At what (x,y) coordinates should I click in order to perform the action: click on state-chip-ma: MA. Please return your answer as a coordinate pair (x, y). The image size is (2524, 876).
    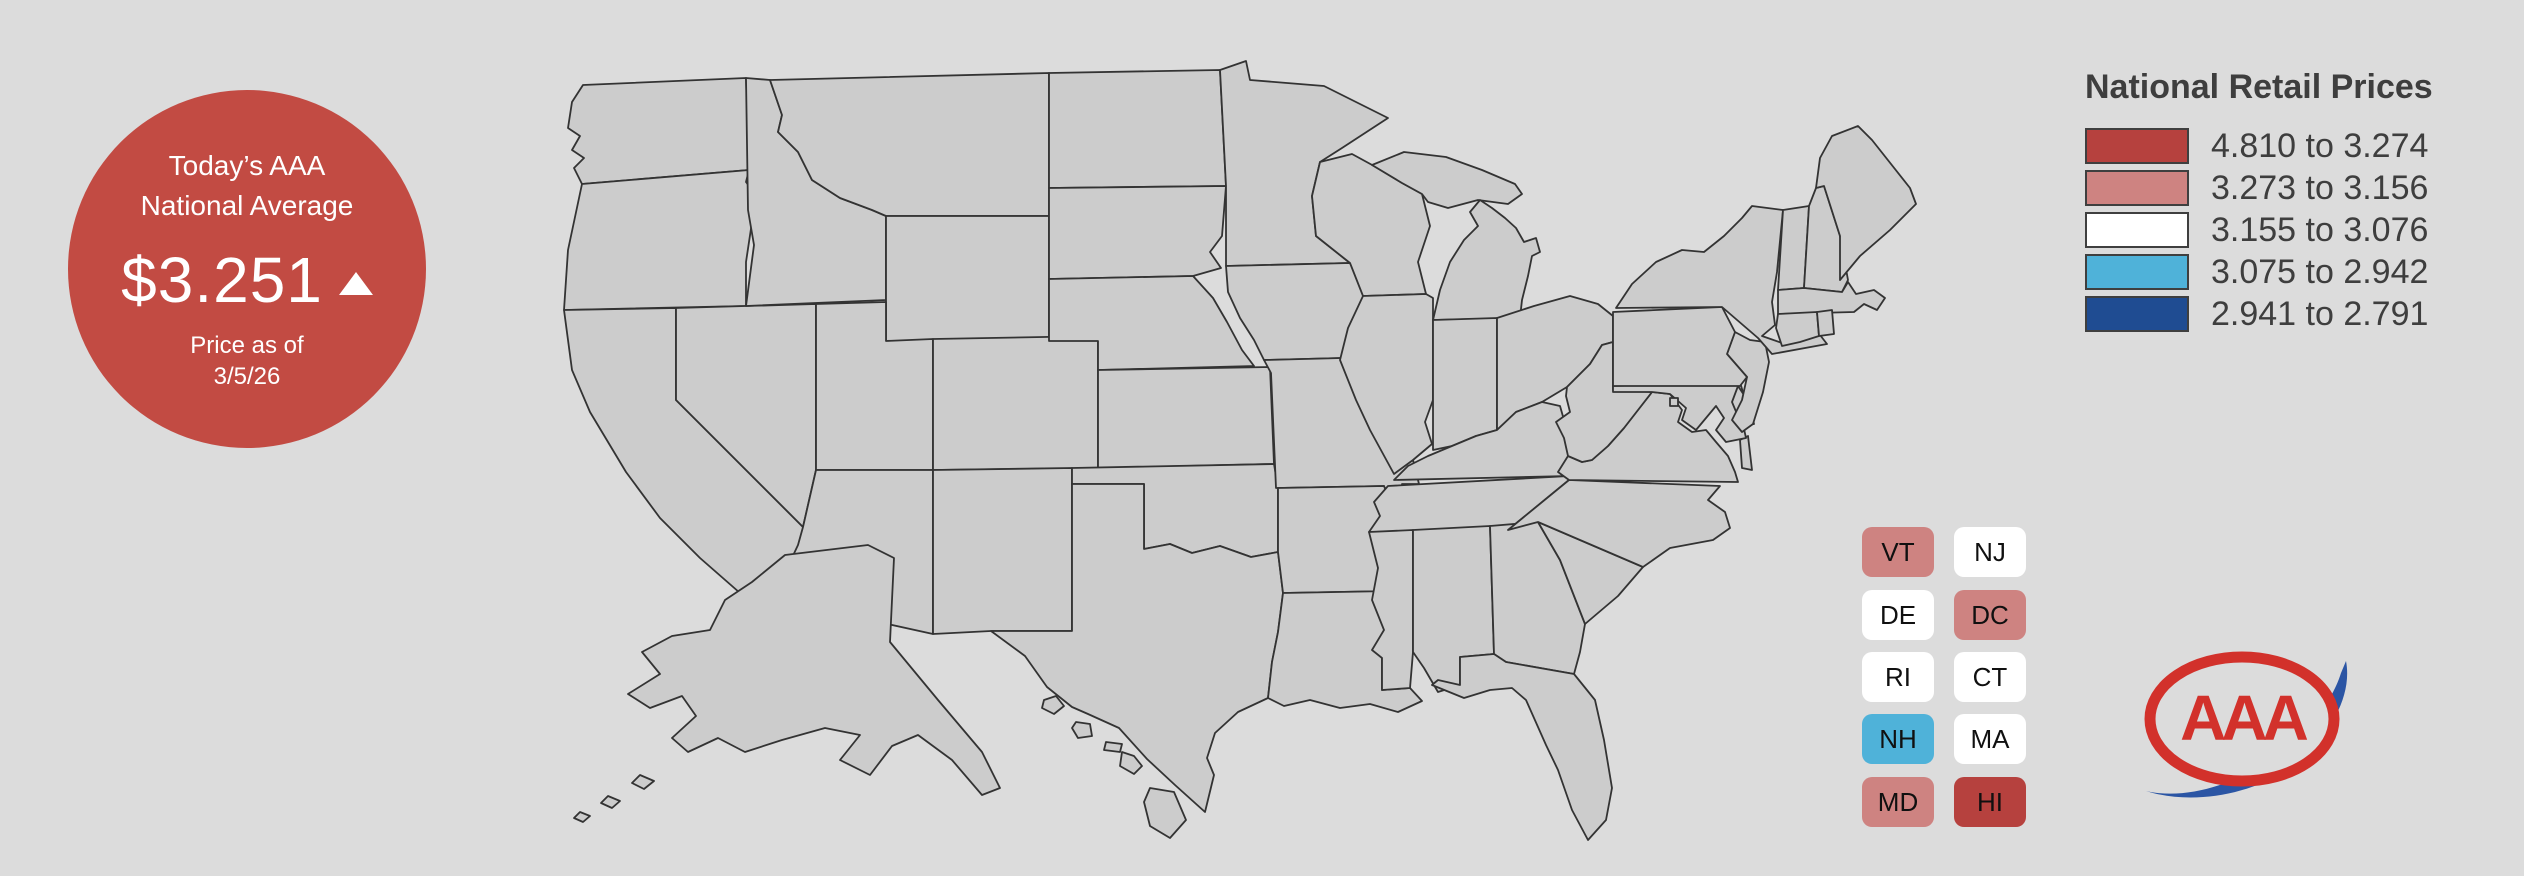
    Looking at the image, I should click on (1990, 739).